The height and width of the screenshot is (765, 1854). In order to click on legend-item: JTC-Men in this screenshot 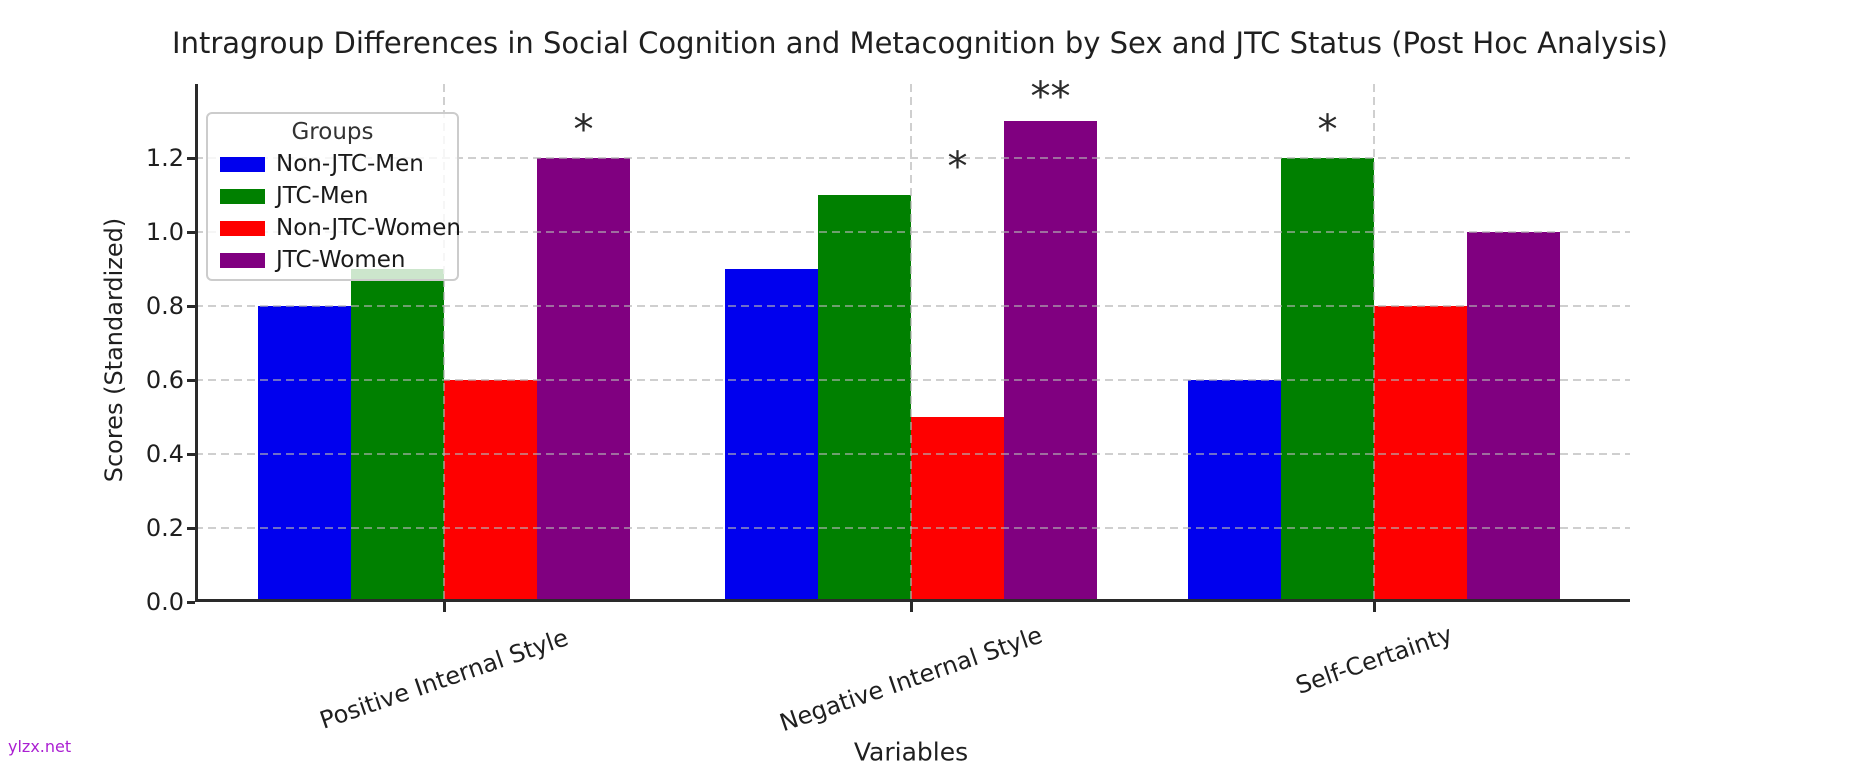, I will do `click(332, 196)`.